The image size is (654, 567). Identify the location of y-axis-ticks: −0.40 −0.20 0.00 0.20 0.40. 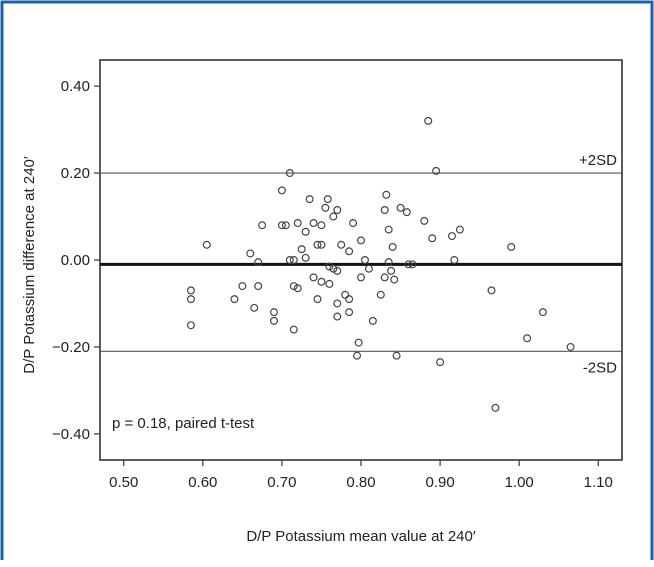
(76, 260).